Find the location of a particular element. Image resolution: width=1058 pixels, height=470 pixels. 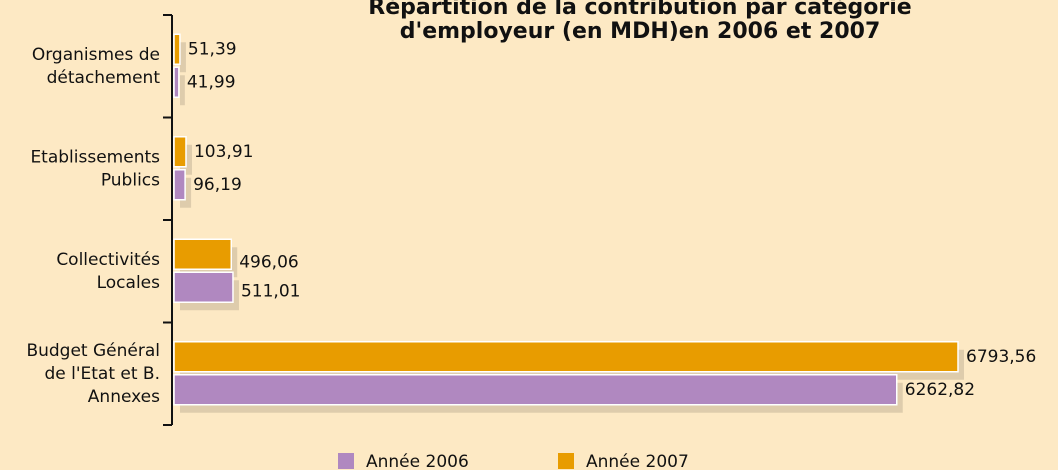

data-label: 511,01 is located at coordinates (270, 291).